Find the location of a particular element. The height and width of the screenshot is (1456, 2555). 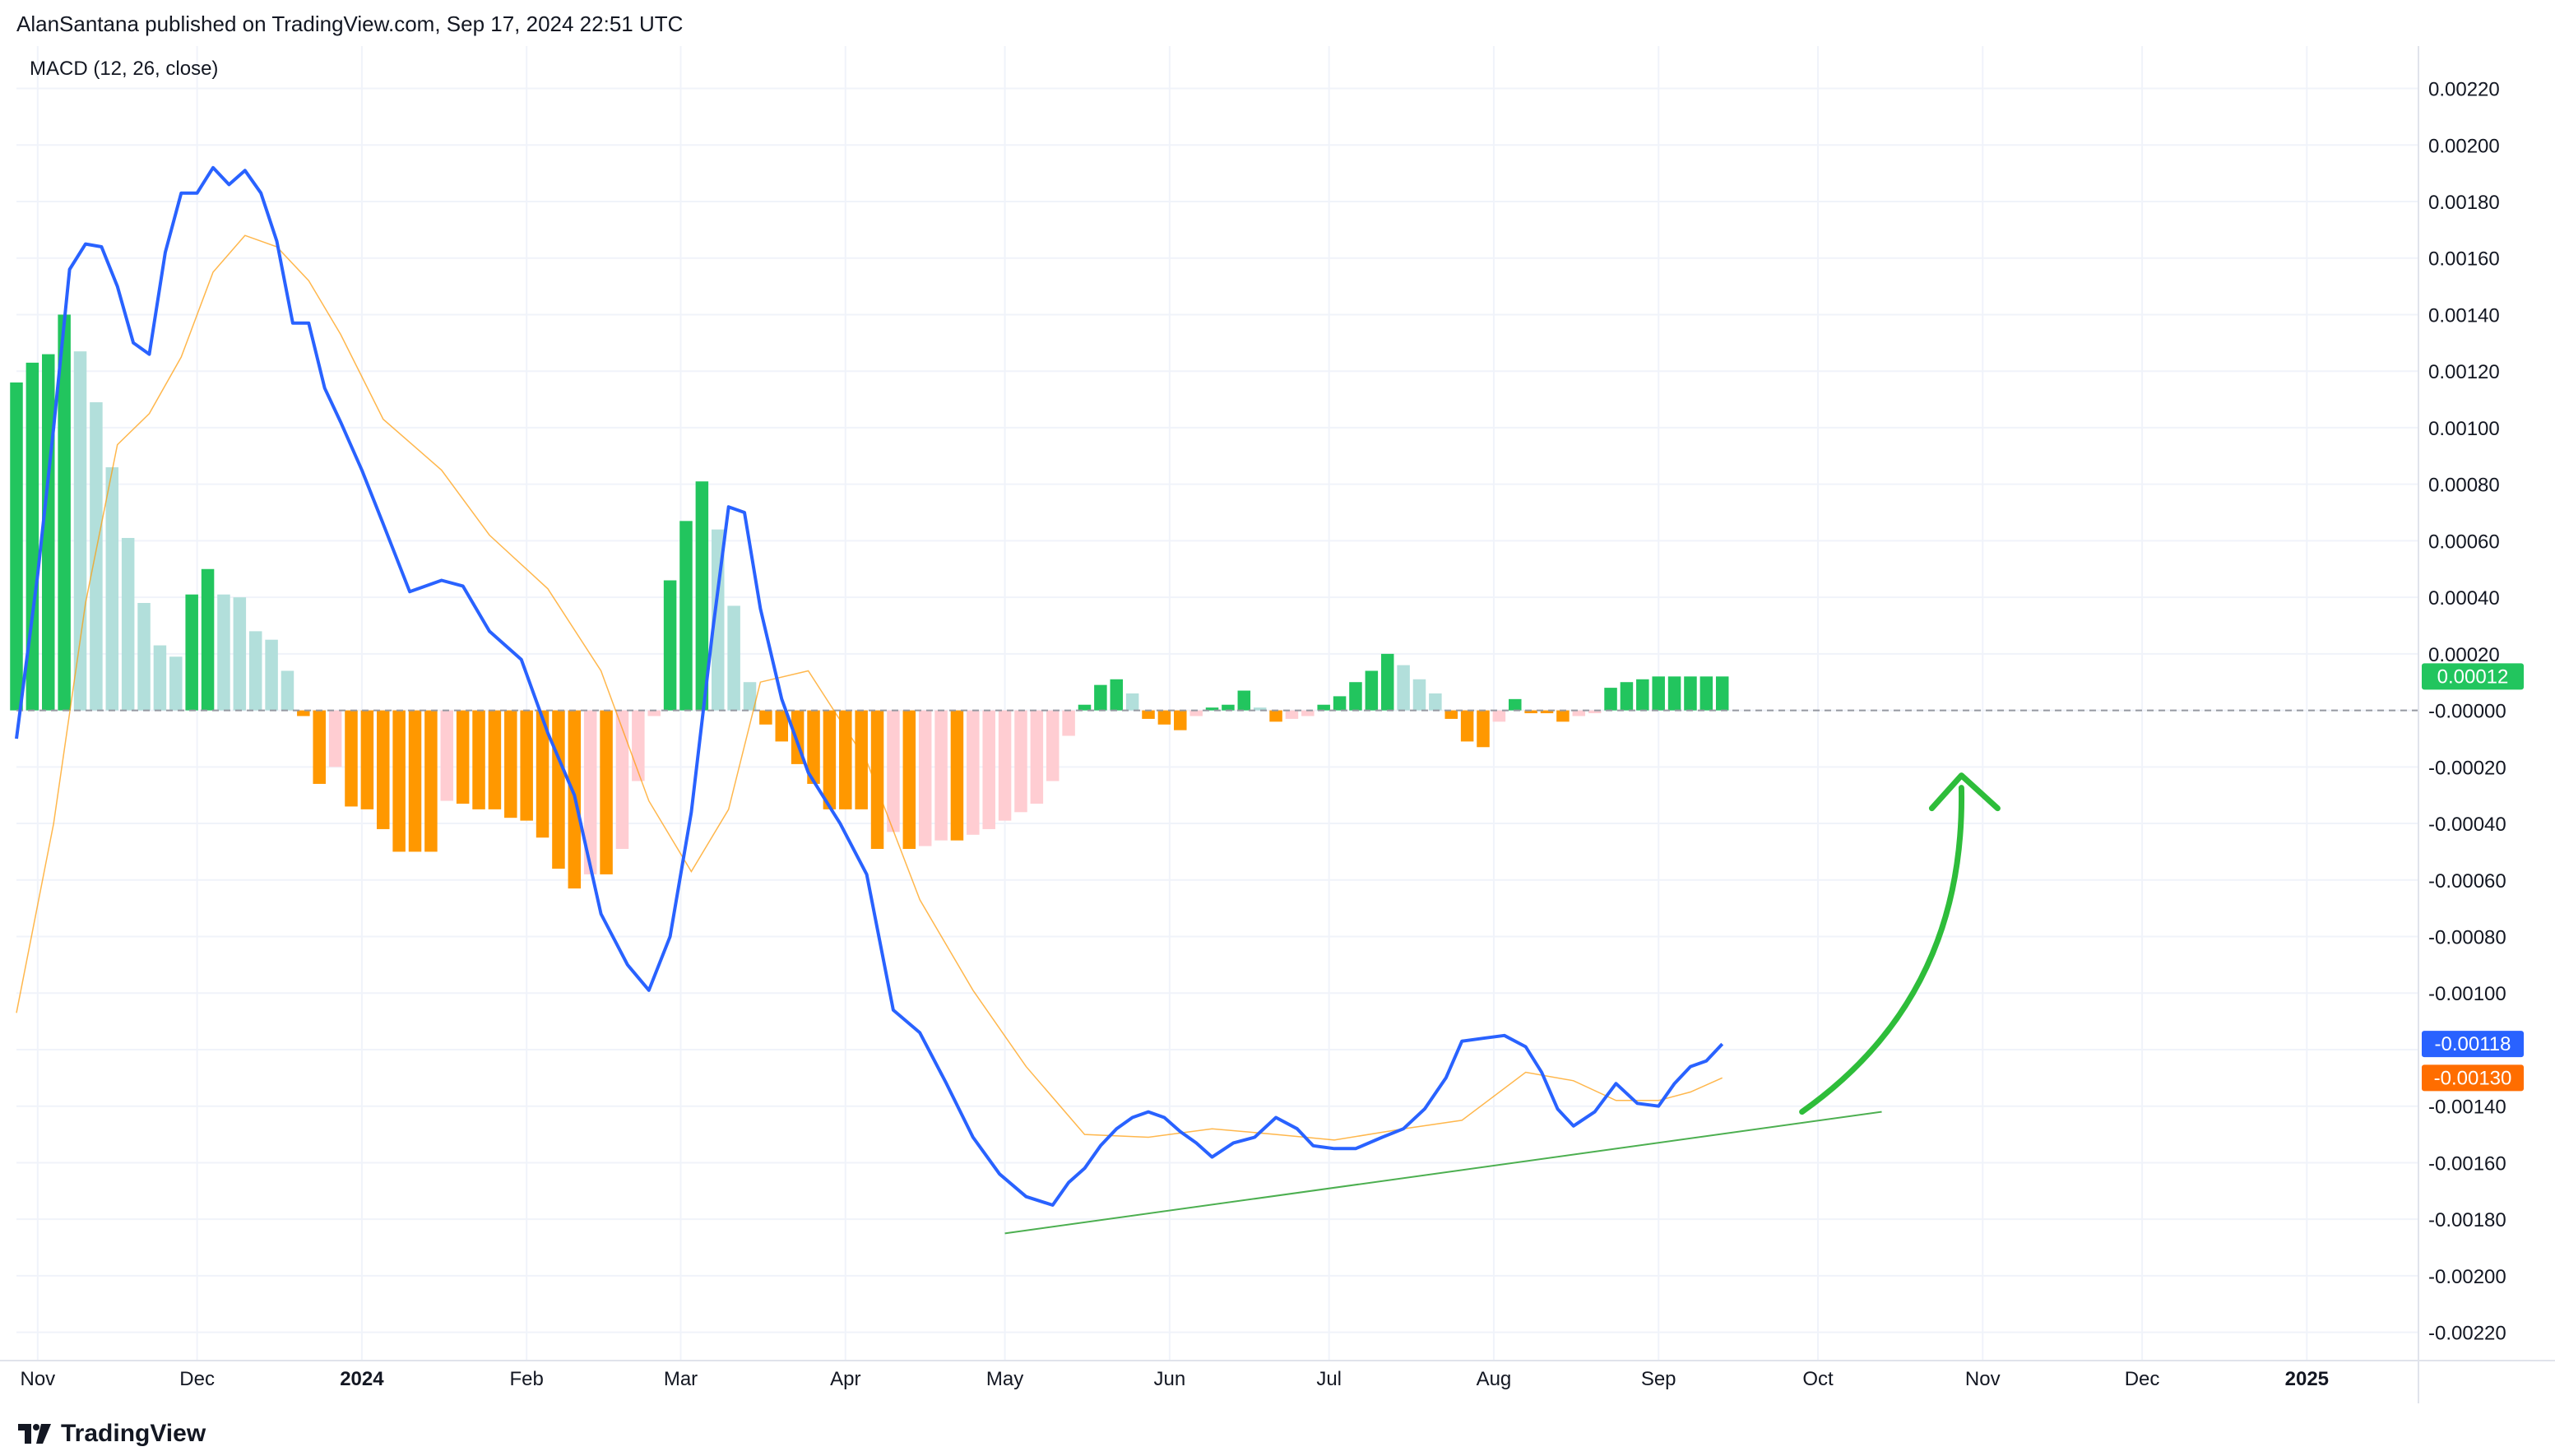

y-tick-label: 0.00080 is located at coordinates (2464, 486).